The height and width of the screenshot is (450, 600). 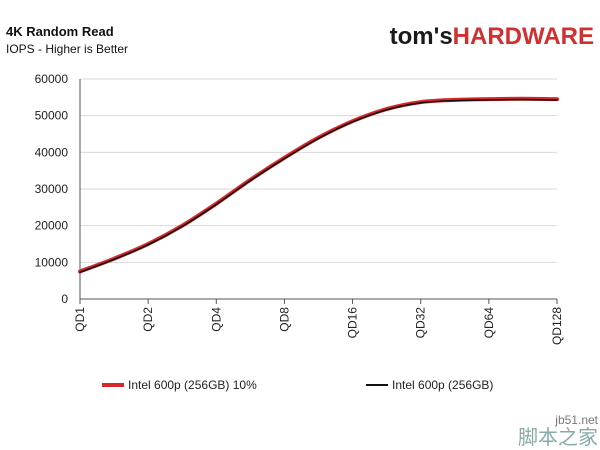 I want to click on jb51-watermark: jb51.net 脚本之家, so click(x=558, y=431).